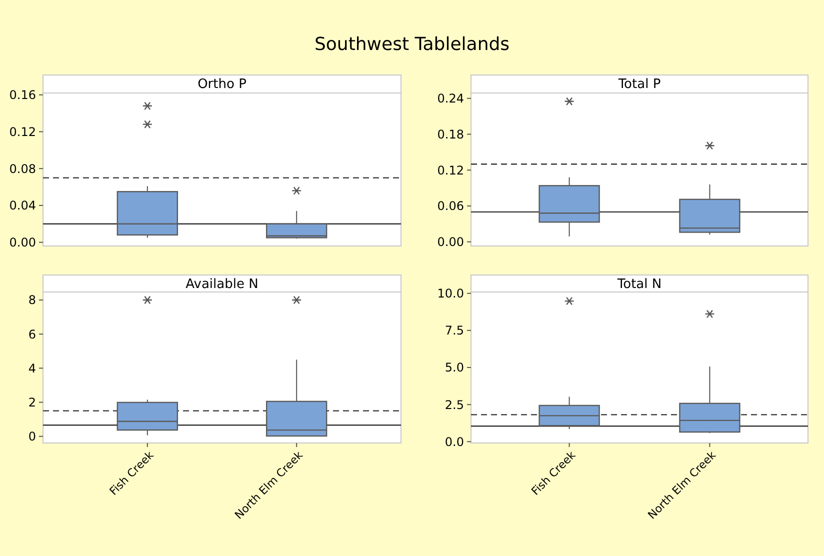  Describe the element at coordinates (450, 293) in the screenshot. I see `y-tick-label: 10.0` at that location.